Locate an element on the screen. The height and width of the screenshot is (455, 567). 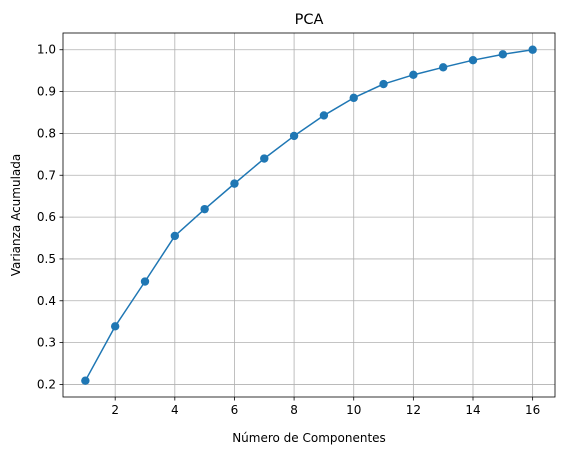
y-tick-label: 0.5 is located at coordinates (46, 259).